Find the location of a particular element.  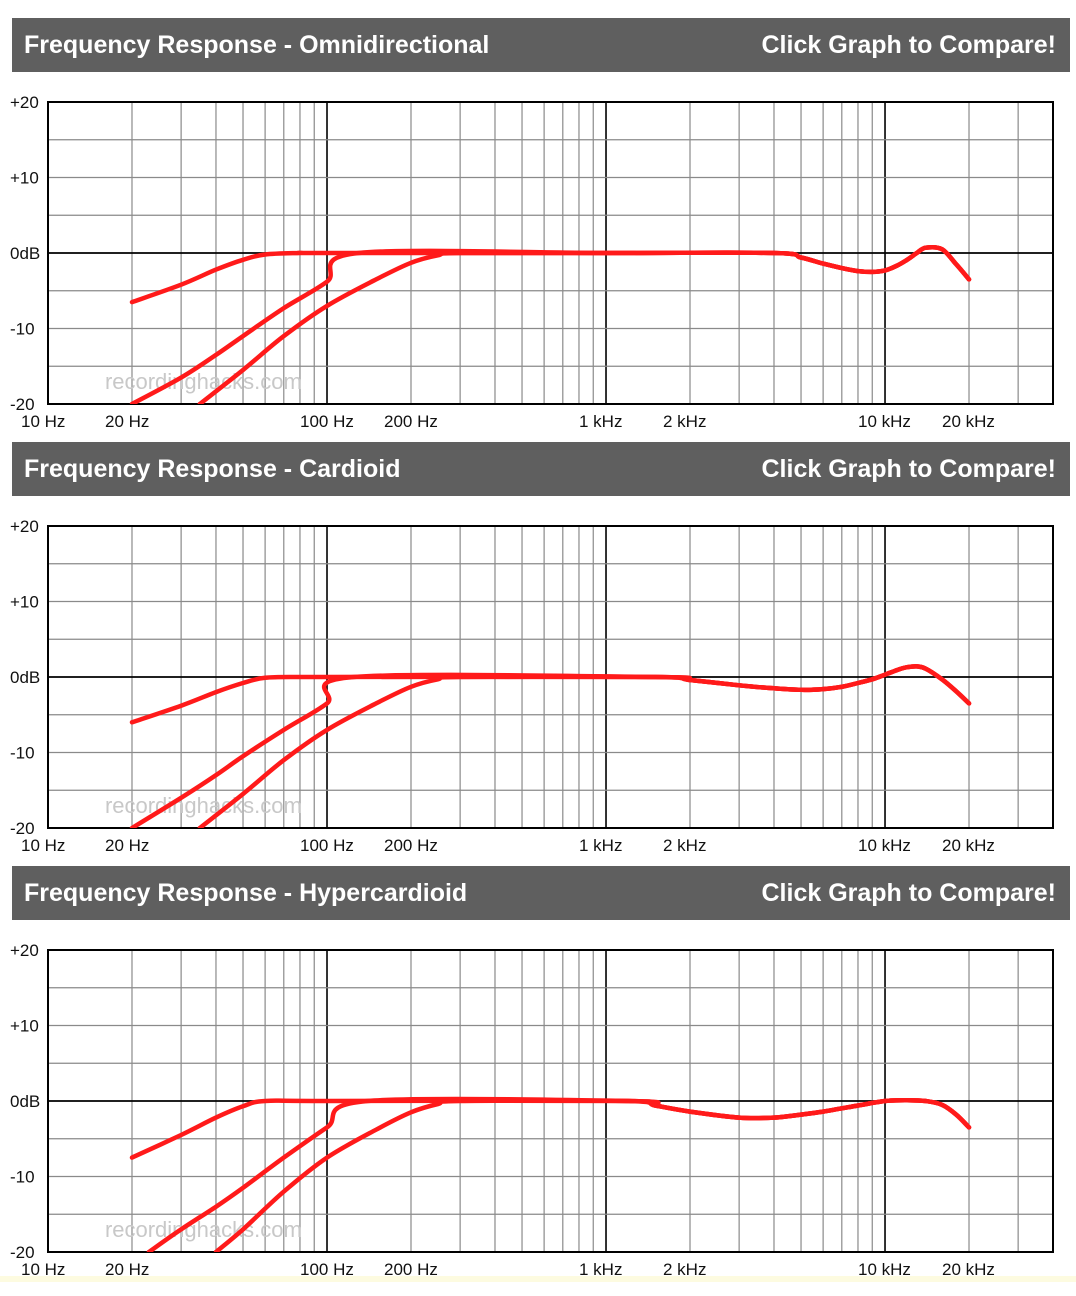

panel-title: Frequency Response - Hypercardioid is located at coordinates (246, 893).